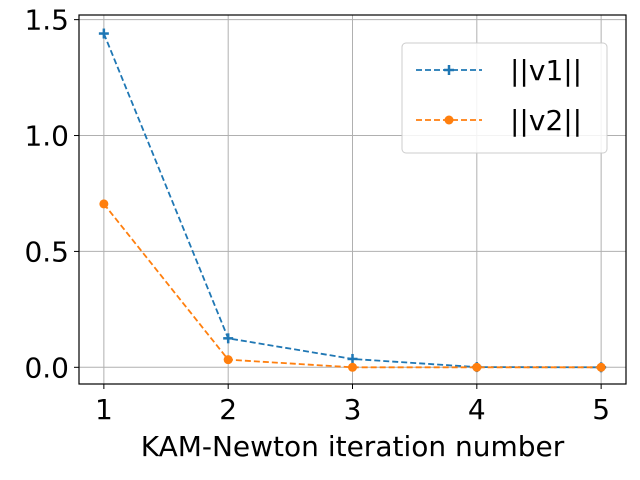 The image size is (640, 480). I want to click on legend-label-1: ||v1||, so click(546, 70).